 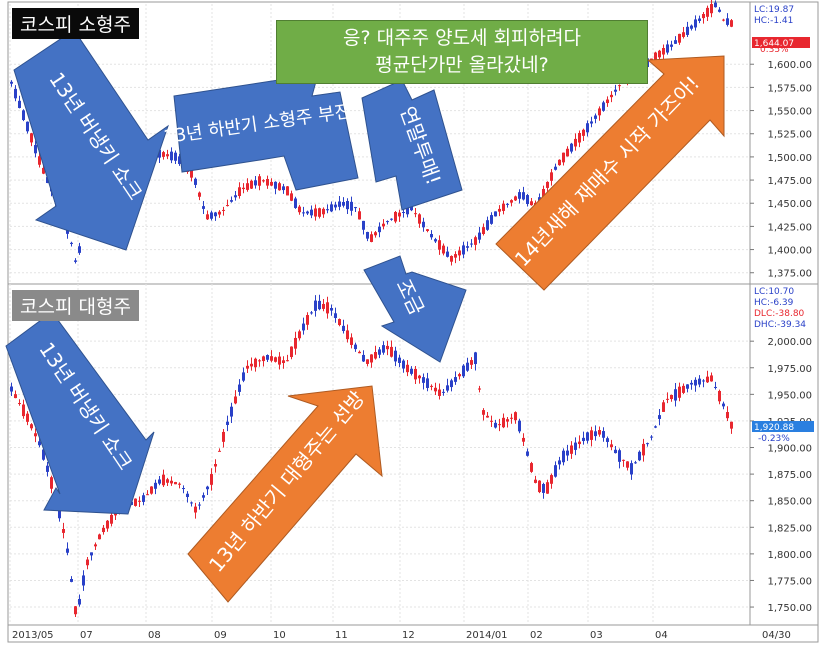 What do you see at coordinates (789, 608) in the screenshot?
I see `y-tick-label: 1,750.00` at bounding box center [789, 608].